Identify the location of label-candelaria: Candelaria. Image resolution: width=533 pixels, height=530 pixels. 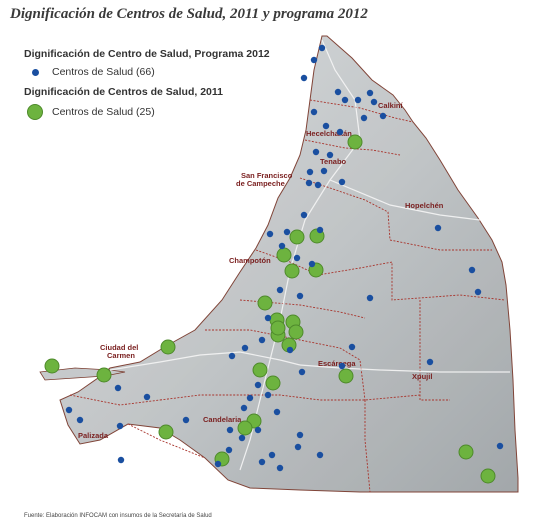
(222, 419).